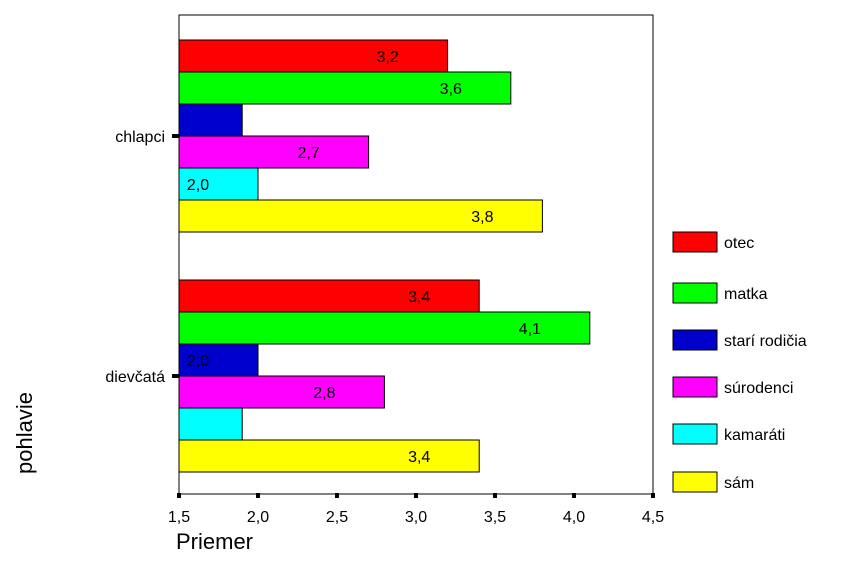 The image size is (866, 574). What do you see at coordinates (754, 435) in the screenshot?
I see `legend-label: kamaráti` at bounding box center [754, 435].